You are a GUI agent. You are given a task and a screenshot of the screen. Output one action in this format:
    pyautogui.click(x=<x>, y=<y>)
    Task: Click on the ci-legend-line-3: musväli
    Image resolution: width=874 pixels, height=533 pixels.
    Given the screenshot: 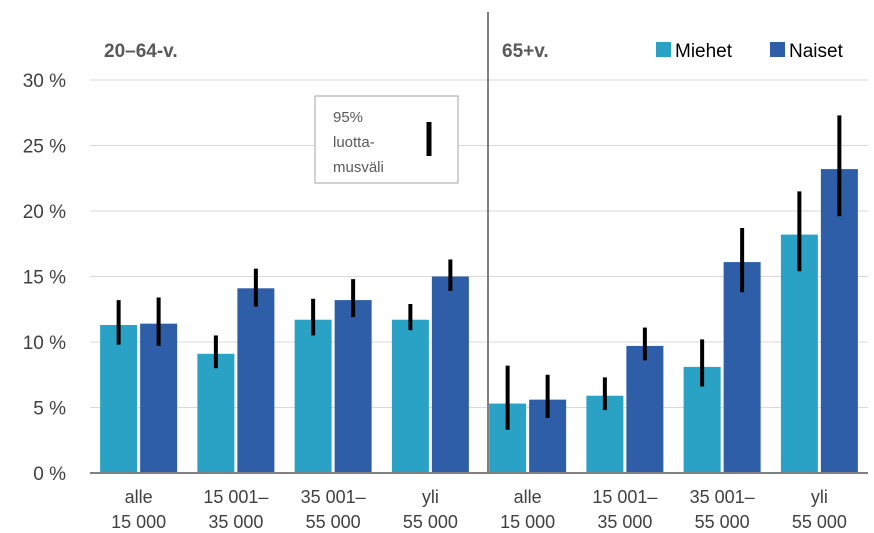 What is the action you would take?
    pyautogui.click(x=358, y=167)
    